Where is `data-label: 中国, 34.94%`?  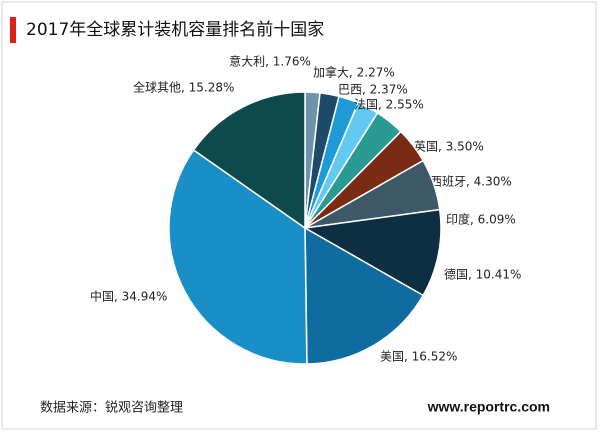
data-label: 中国, 34.94% is located at coordinates (128, 296).